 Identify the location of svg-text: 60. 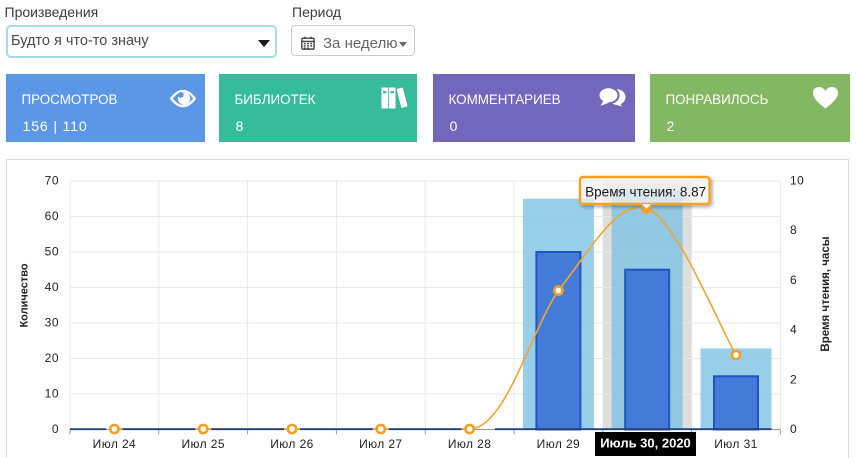
(52, 216).